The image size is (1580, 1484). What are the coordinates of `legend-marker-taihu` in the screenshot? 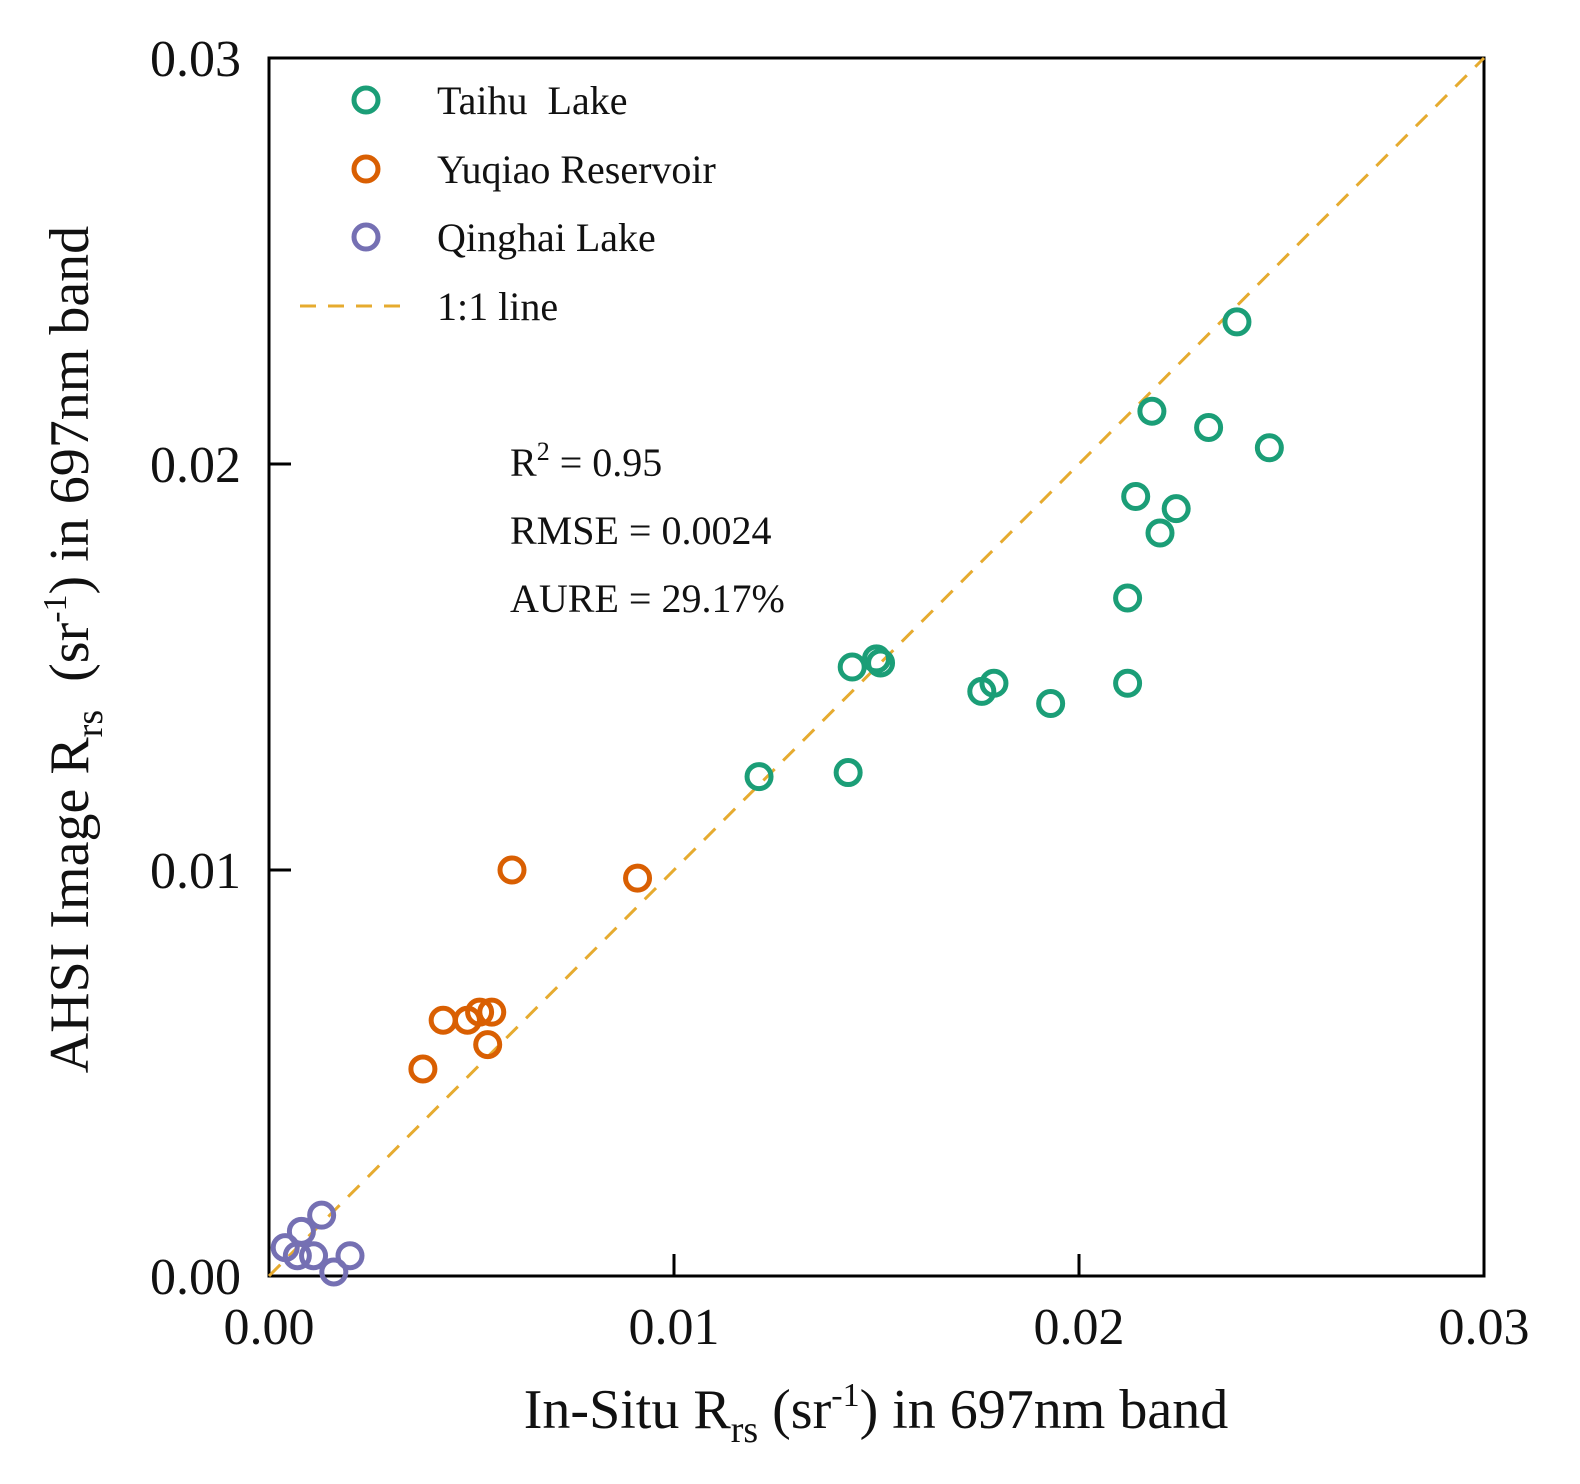 It's located at (366, 100).